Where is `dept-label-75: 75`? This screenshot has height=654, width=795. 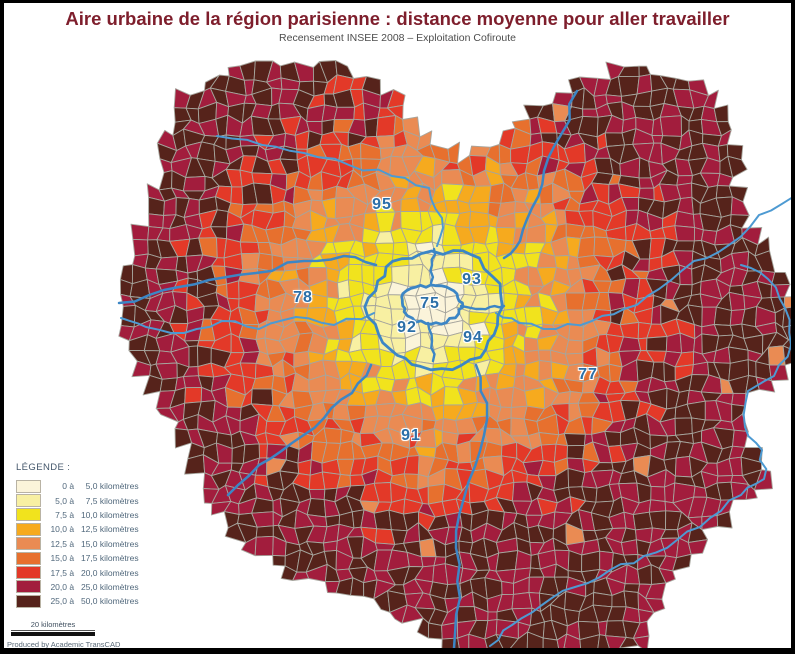
dept-label-75: 75 is located at coordinates (430, 303).